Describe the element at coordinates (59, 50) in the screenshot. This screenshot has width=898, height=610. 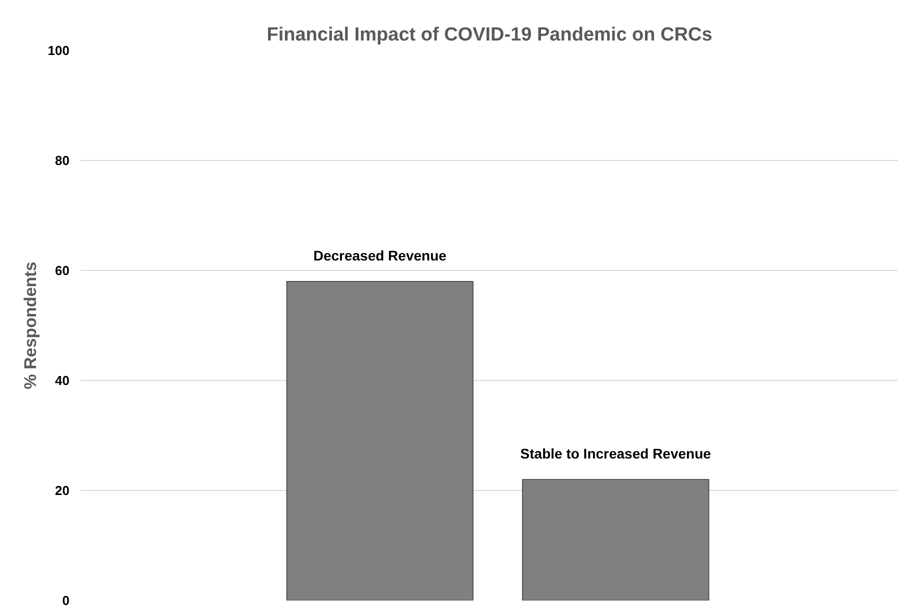
I see `y-tick-label: 100` at that location.